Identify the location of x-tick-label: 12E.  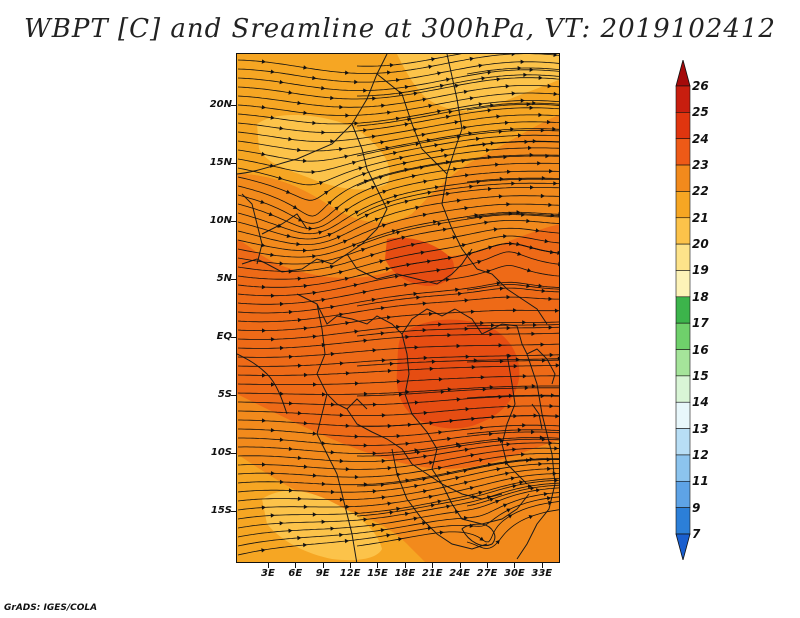
(350, 573).